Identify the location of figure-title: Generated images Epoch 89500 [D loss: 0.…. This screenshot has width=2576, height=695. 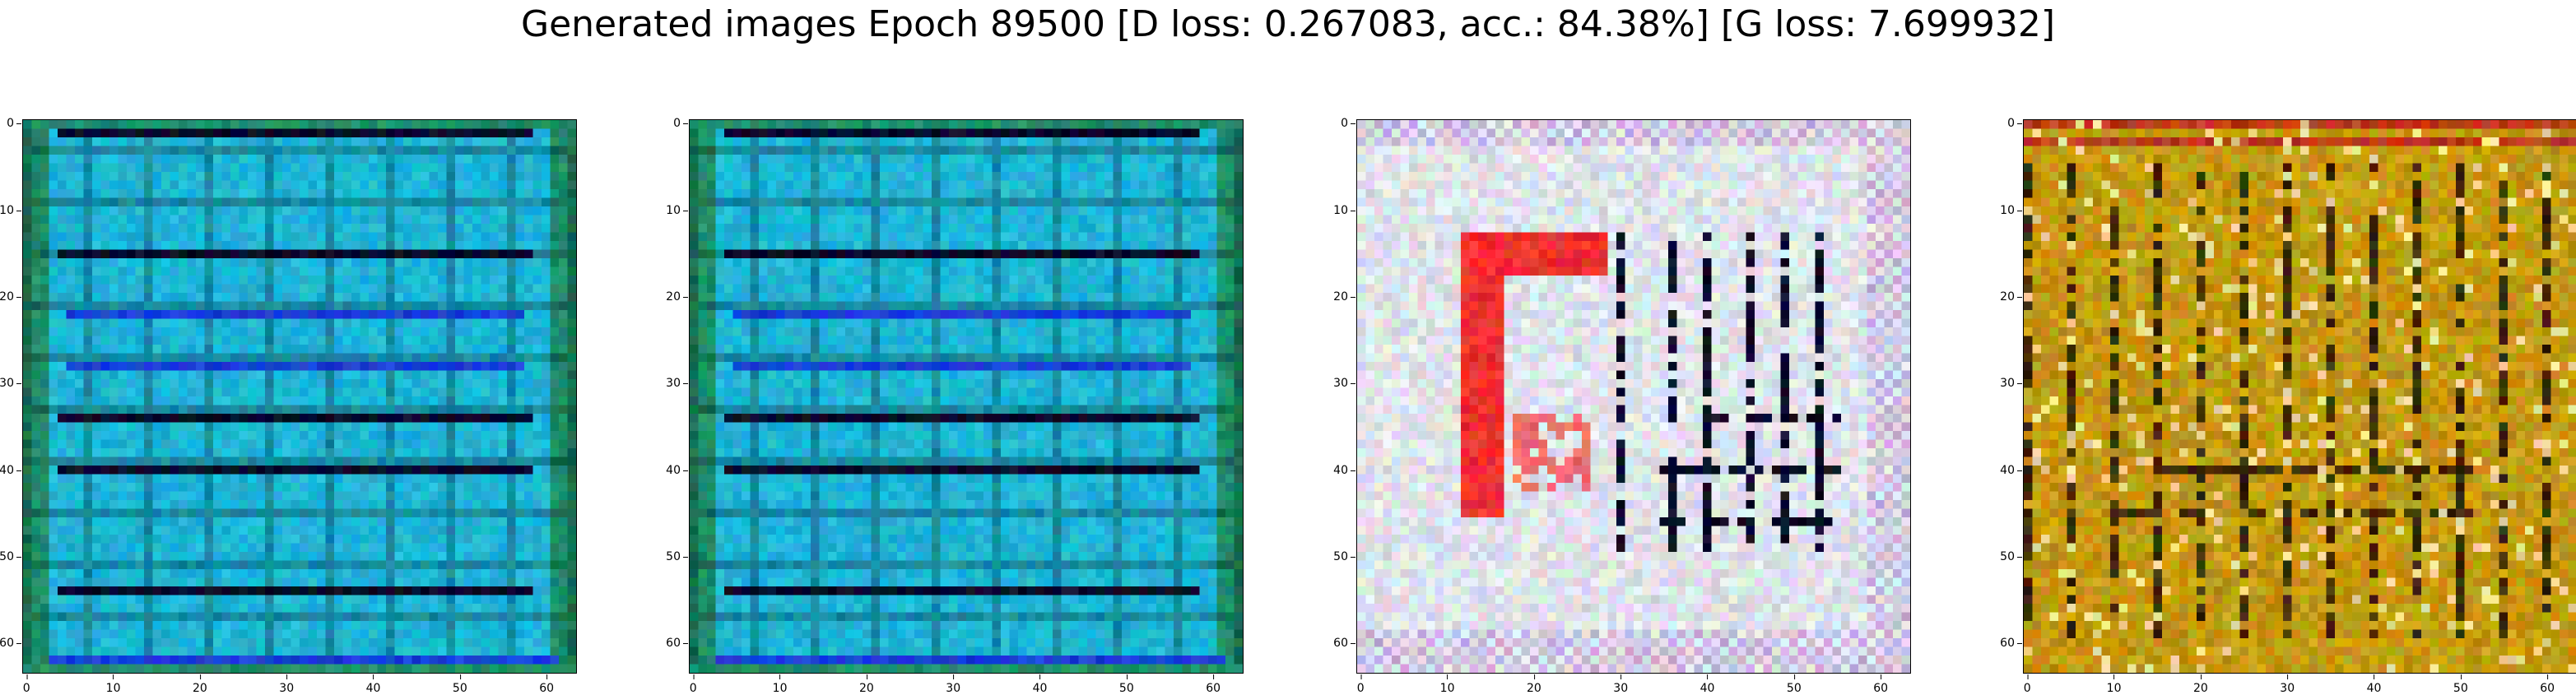
(1288, 24).